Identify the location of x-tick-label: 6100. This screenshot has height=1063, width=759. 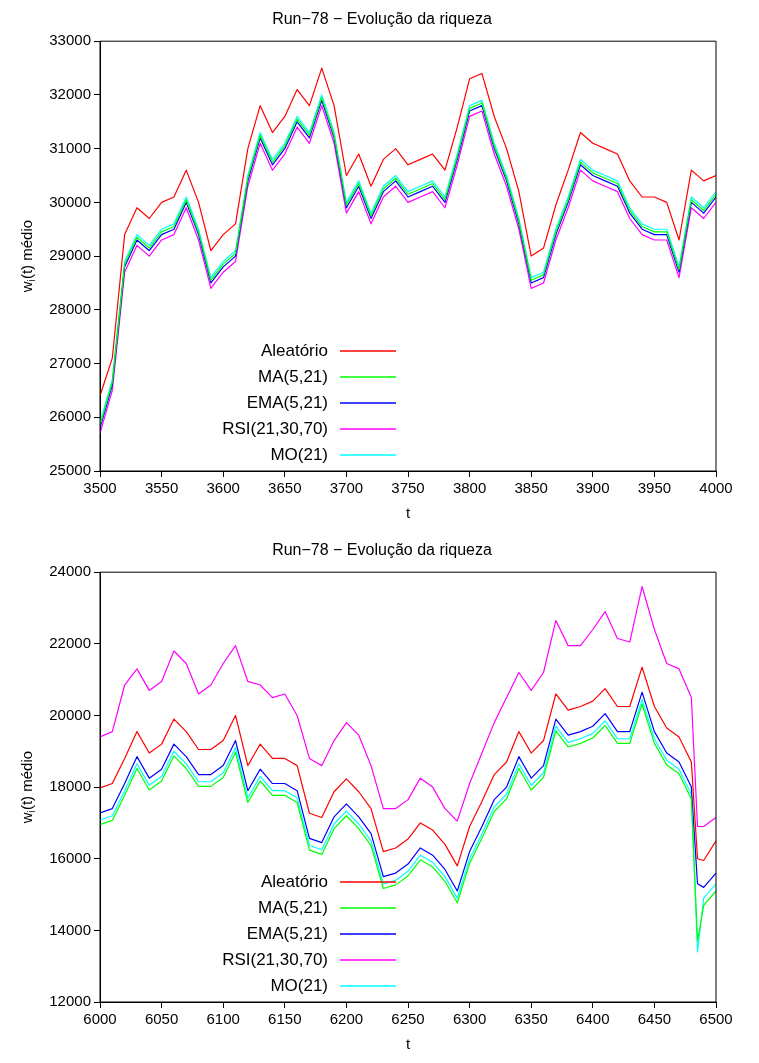
(223, 1019).